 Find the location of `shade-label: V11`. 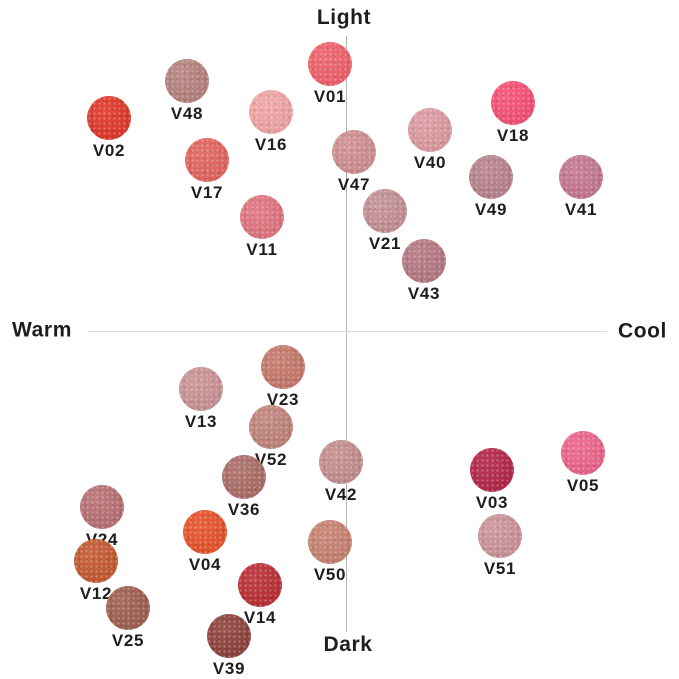

shade-label: V11 is located at coordinates (262, 249).